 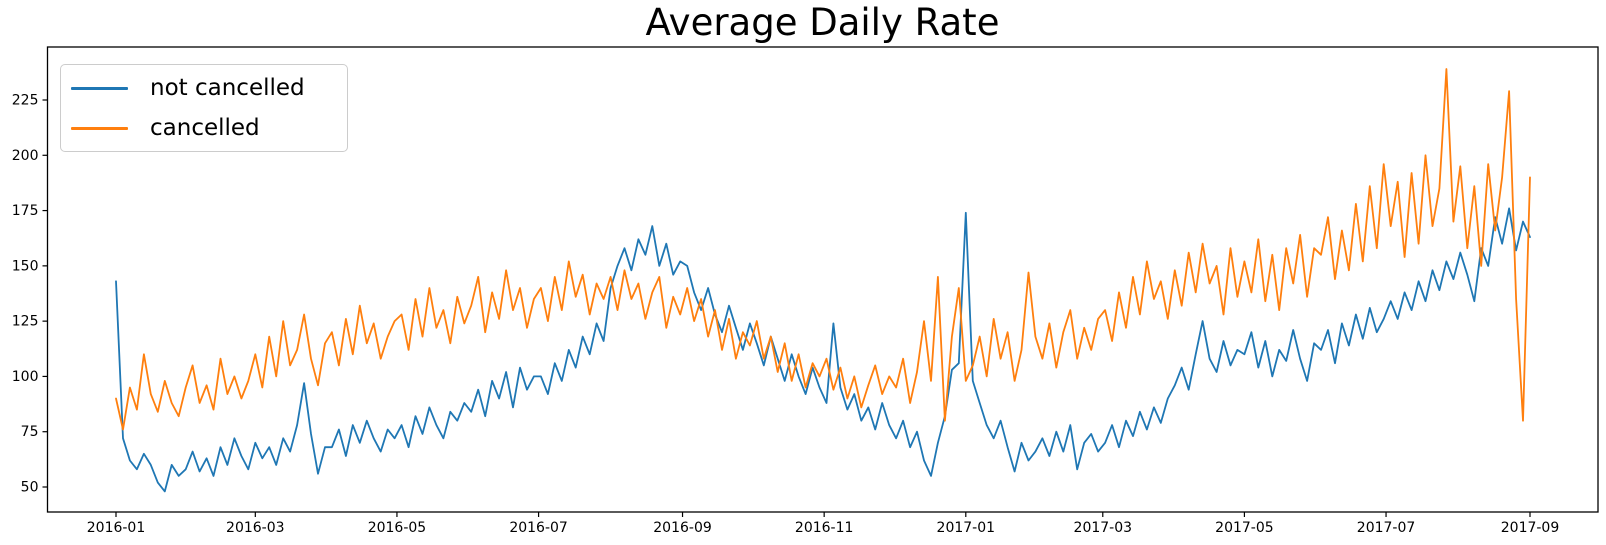 I want to click on x-tick-label: 2016-07, so click(x=538, y=528).